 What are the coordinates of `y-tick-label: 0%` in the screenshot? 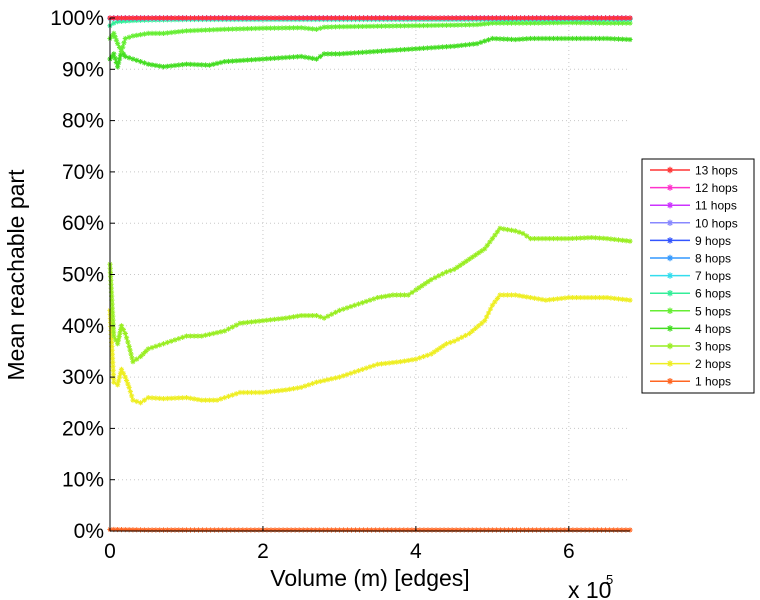 It's located at (89, 531).